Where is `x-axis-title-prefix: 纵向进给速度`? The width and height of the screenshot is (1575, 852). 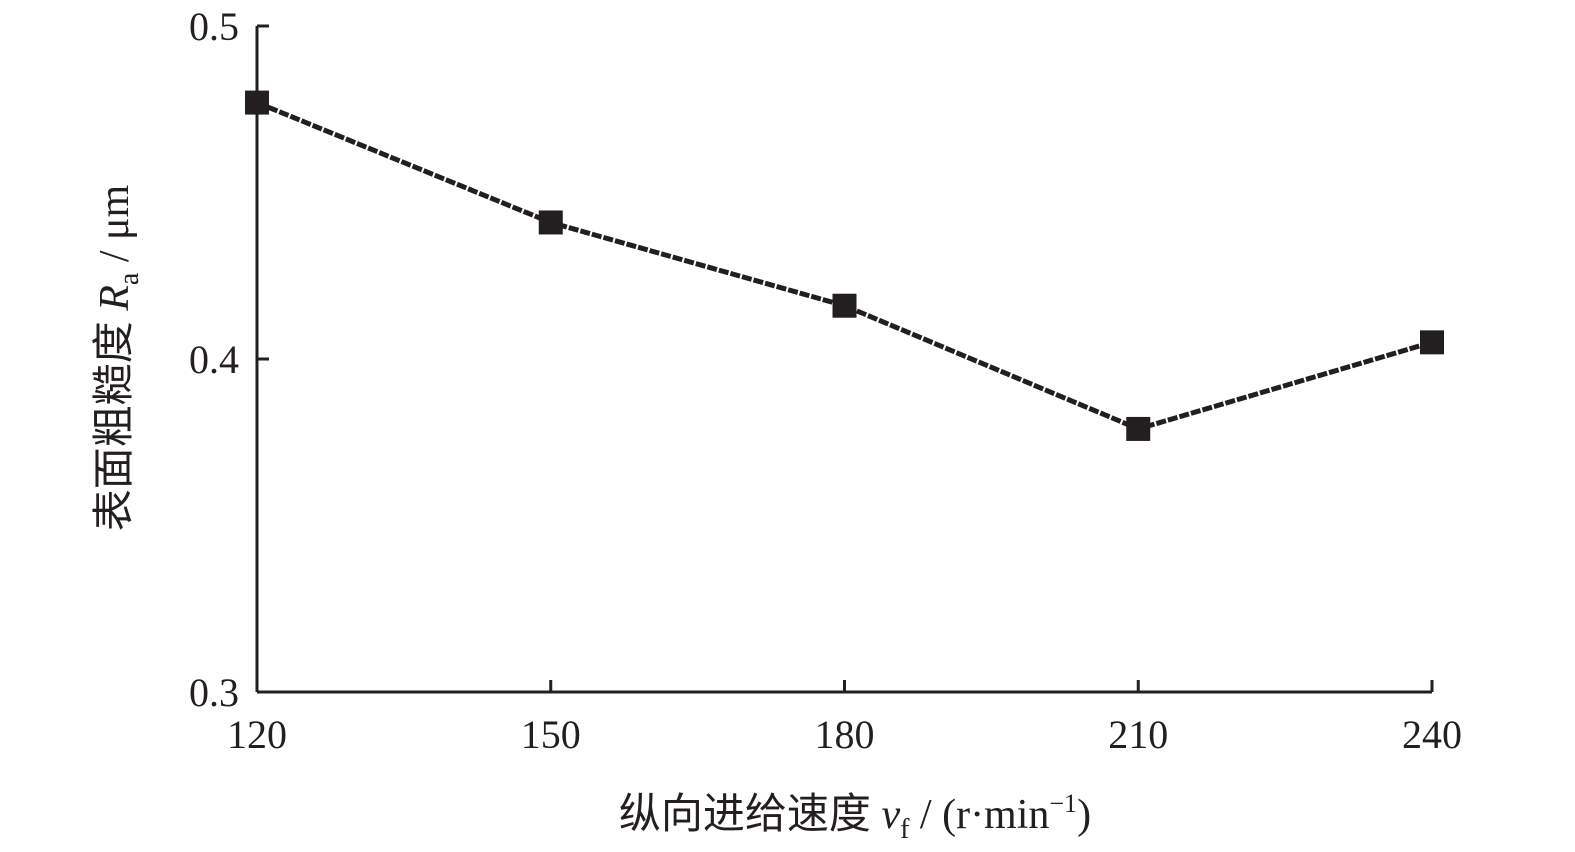
x-axis-title-prefix: 纵向进给速度 is located at coordinates (750, 815).